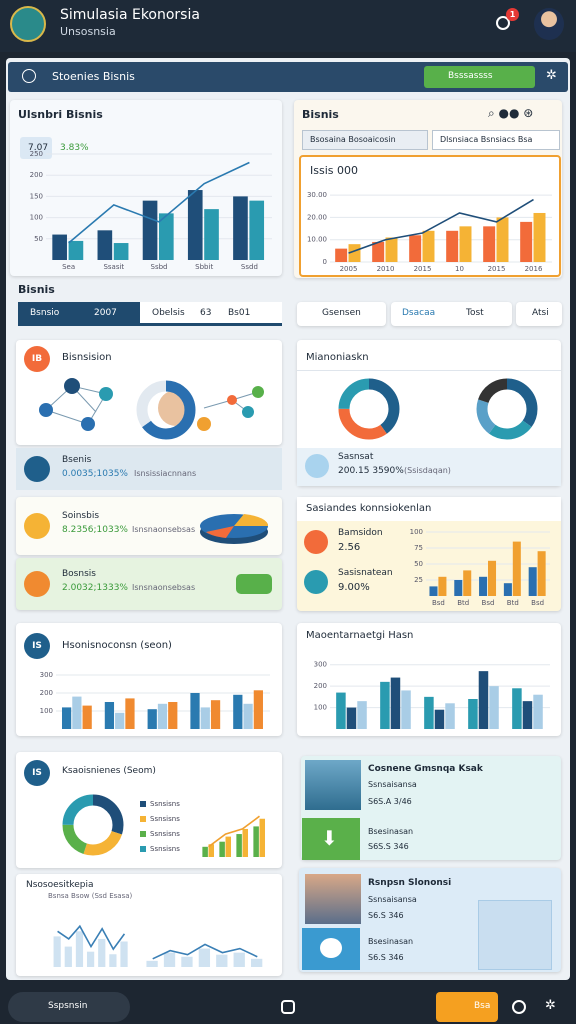  What do you see at coordinates (317, 195) in the screenshot?
I see `y-tick-label: 30.00` at bounding box center [317, 195].